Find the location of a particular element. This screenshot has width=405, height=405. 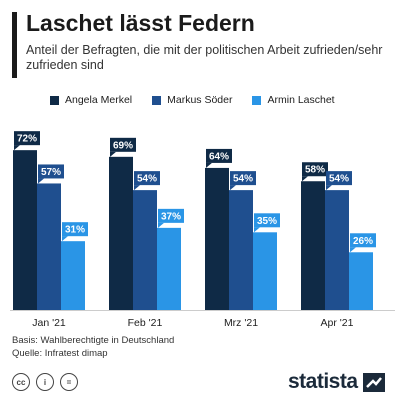

brand: statista is located at coordinates (336, 382).